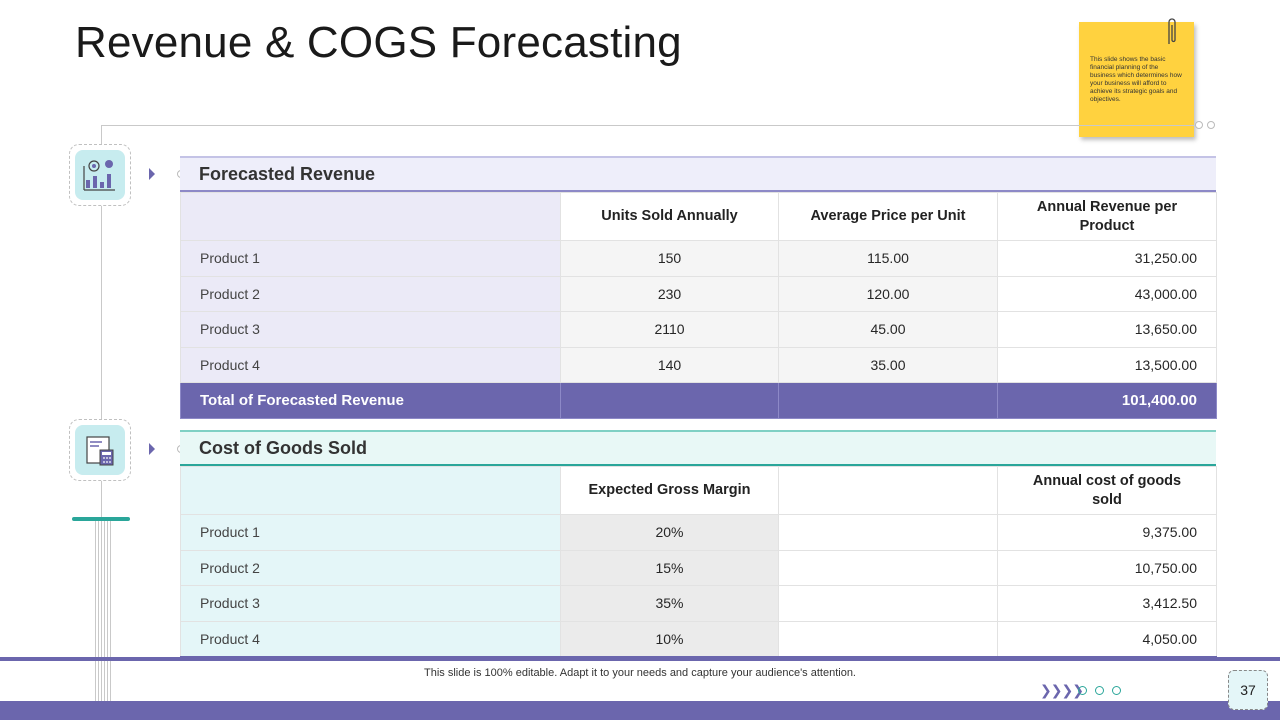 This screenshot has width=1280, height=720. Describe the element at coordinates (1172, 31) in the screenshot. I see `paperclip-icon` at that location.